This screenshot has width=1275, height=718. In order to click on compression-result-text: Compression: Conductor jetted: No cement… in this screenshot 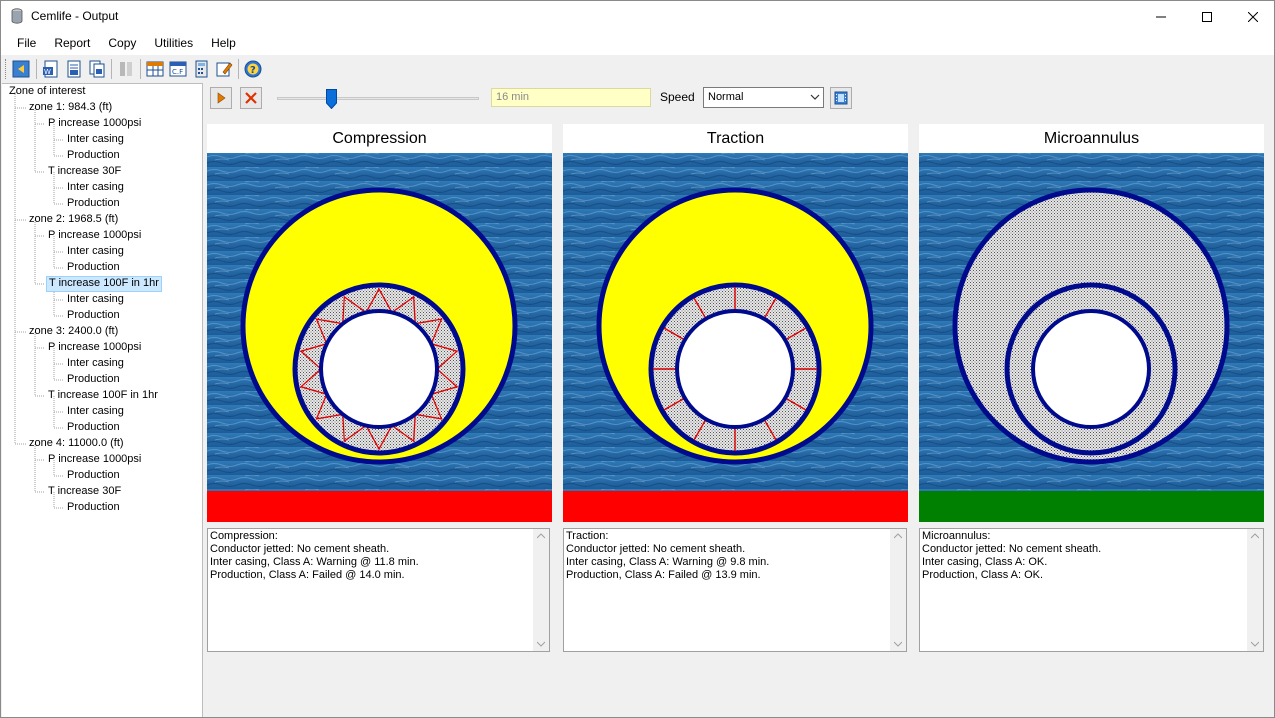, I will do `click(378, 590)`.